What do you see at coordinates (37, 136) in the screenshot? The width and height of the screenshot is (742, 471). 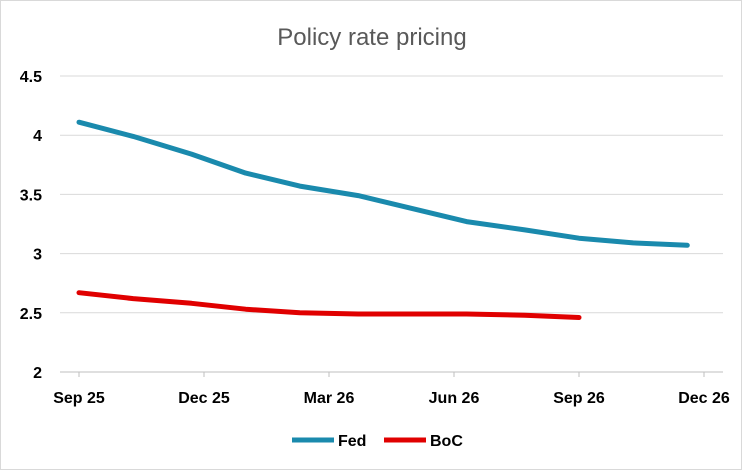 I see `y-tick-label: 4` at bounding box center [37, 136].